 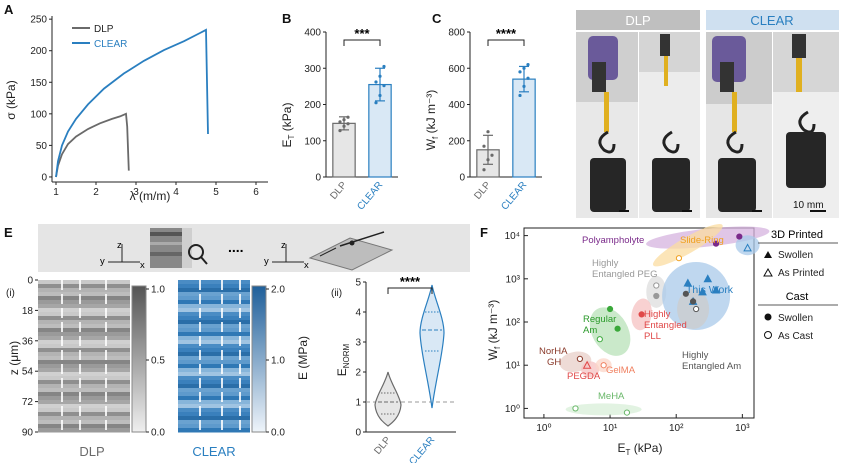 What do you see at coordinates (288, 125) in the screenshot?
I see `b-ylabel: ET (kPa)` at bounding box center [288, 125].